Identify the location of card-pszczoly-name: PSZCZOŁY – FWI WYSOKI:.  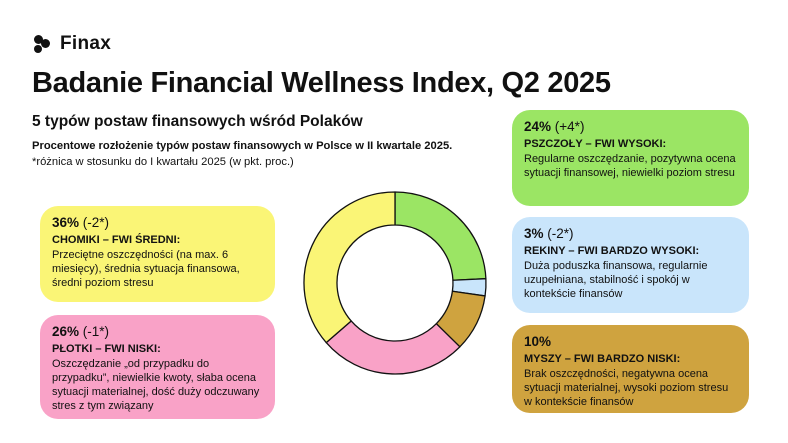
(595, 144).